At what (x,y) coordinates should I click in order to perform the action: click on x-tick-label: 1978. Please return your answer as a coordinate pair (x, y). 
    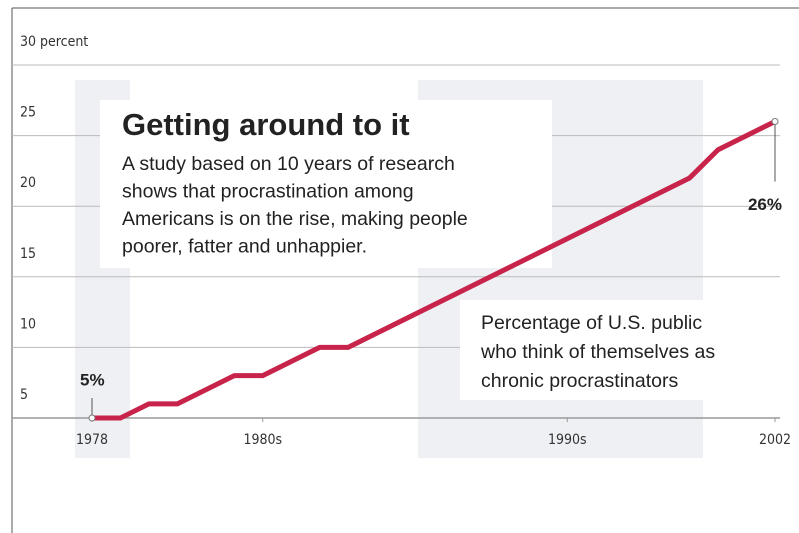
    Looking at the image, I should click on (92, 440).